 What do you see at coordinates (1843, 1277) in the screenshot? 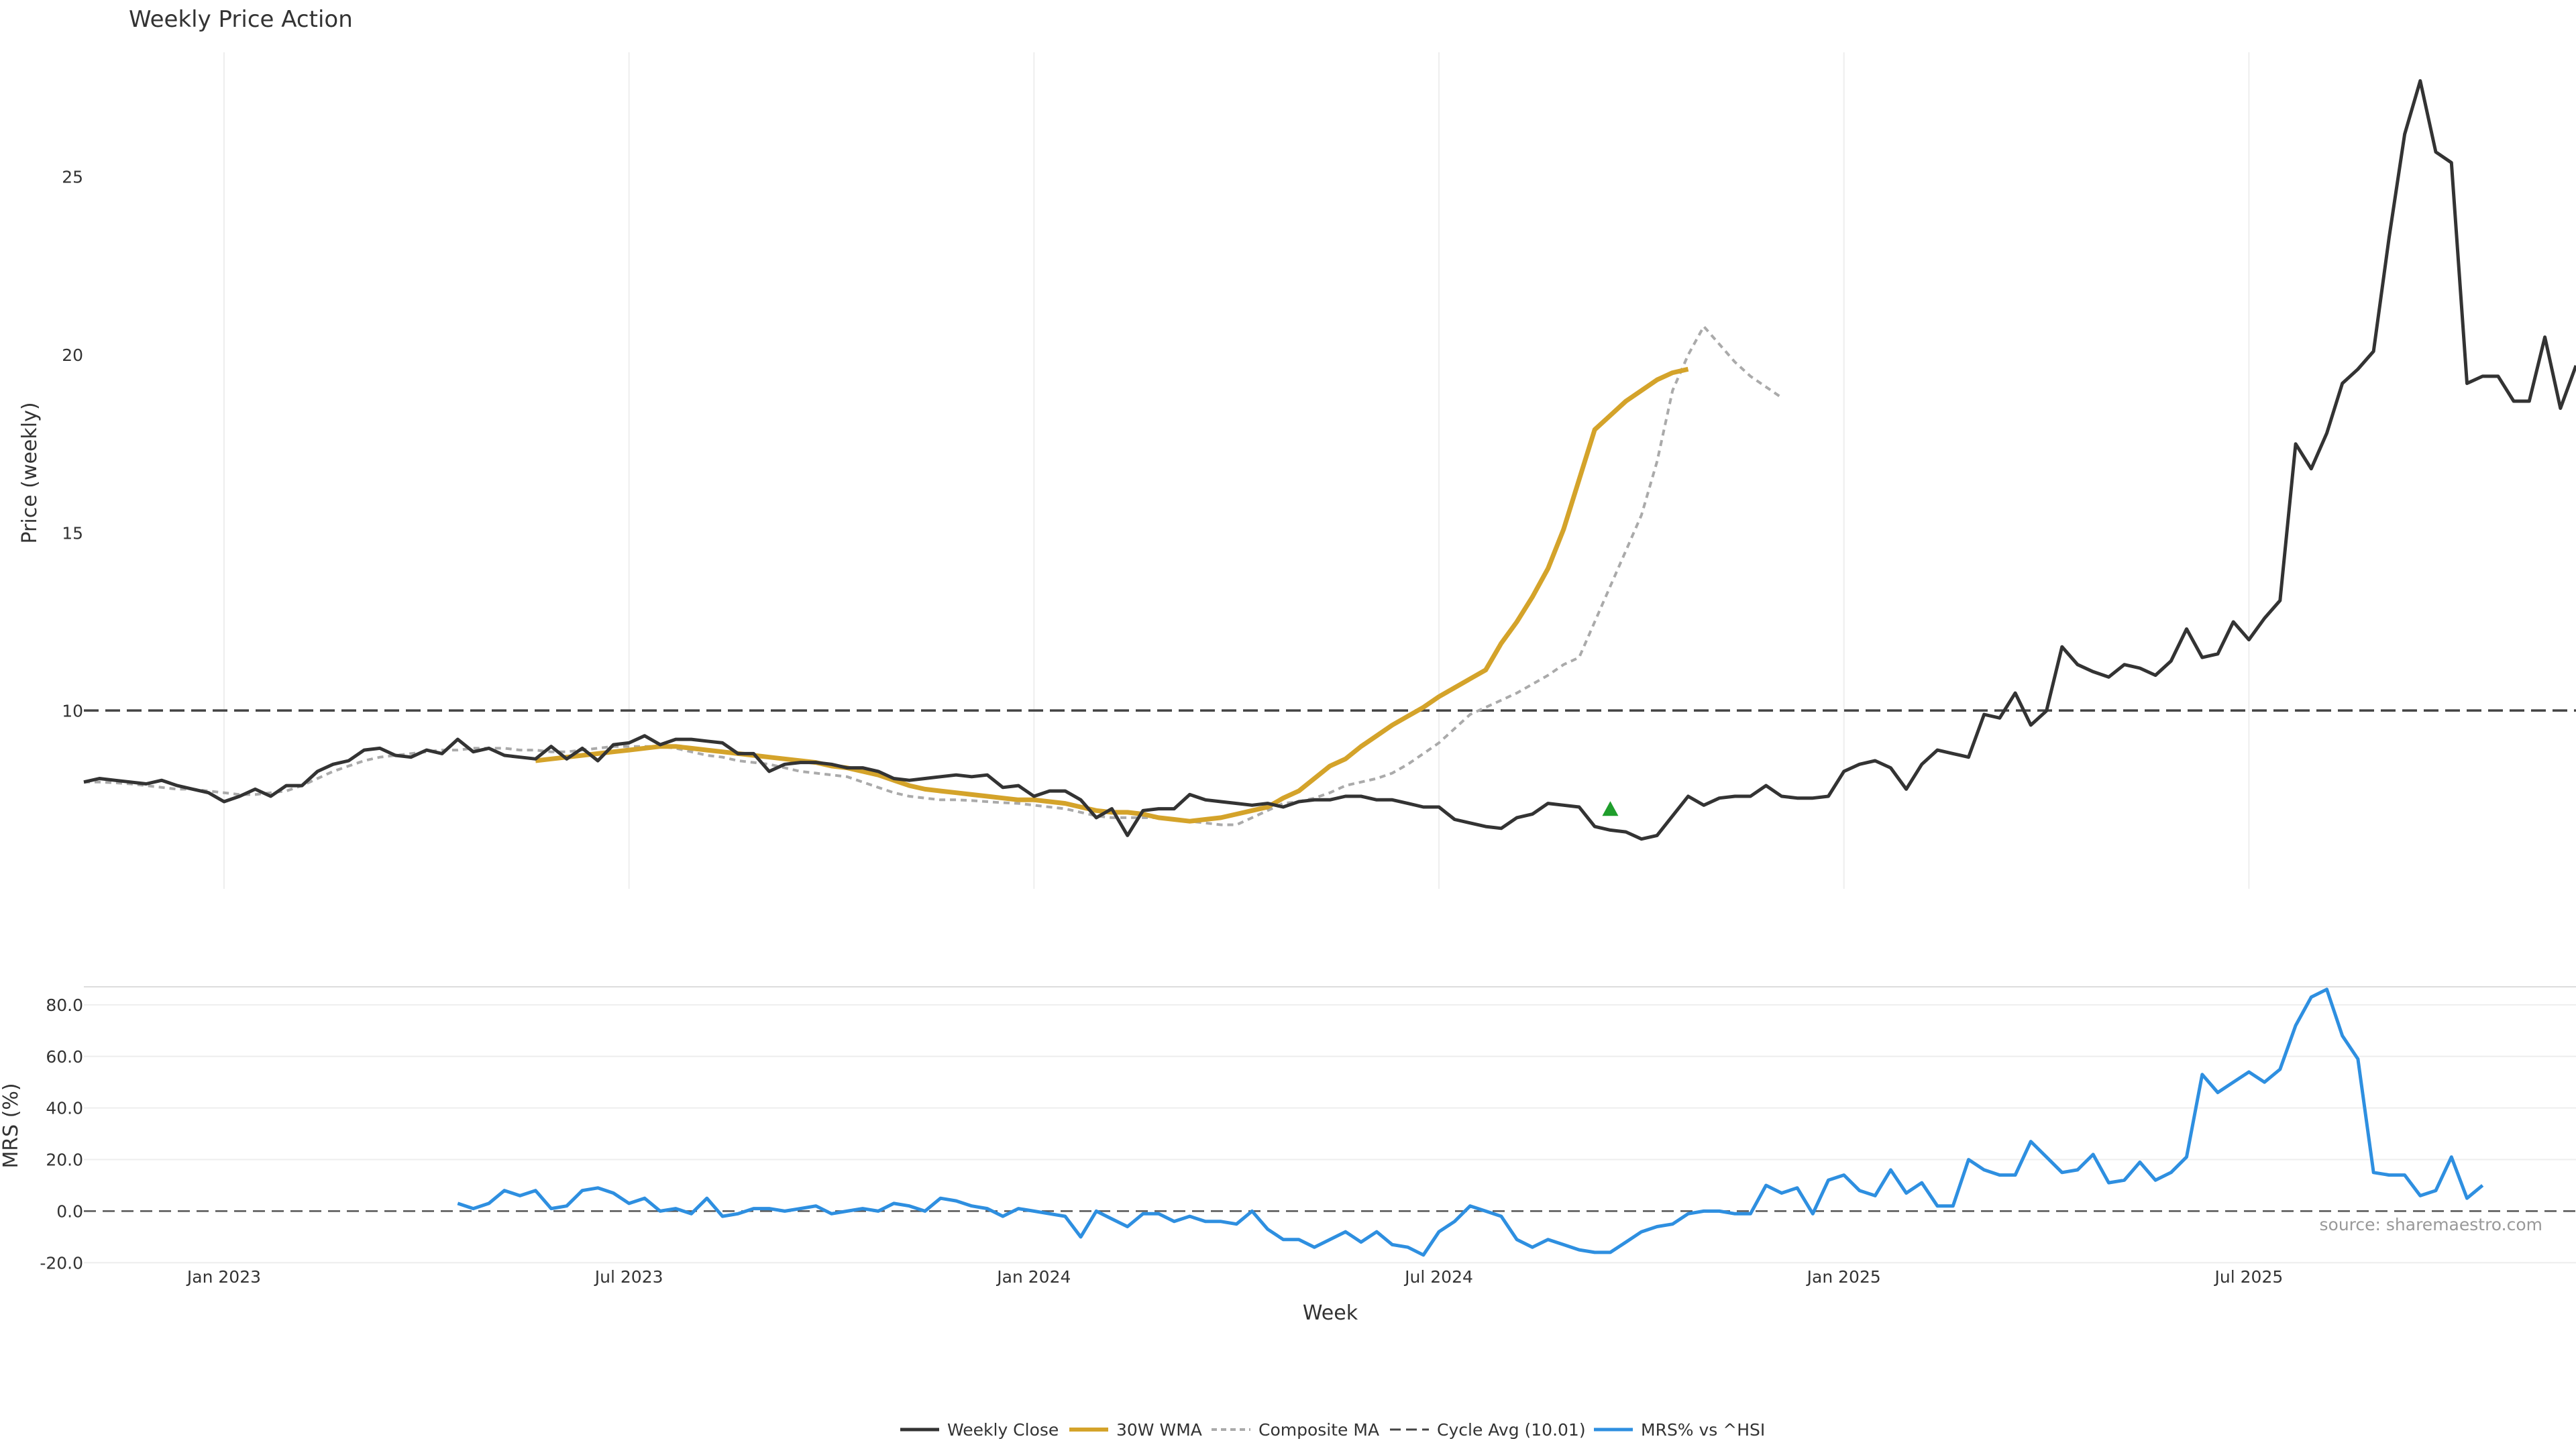
I see `x-tick-label: Jan 2025` at bounding box center [1843, 1277].